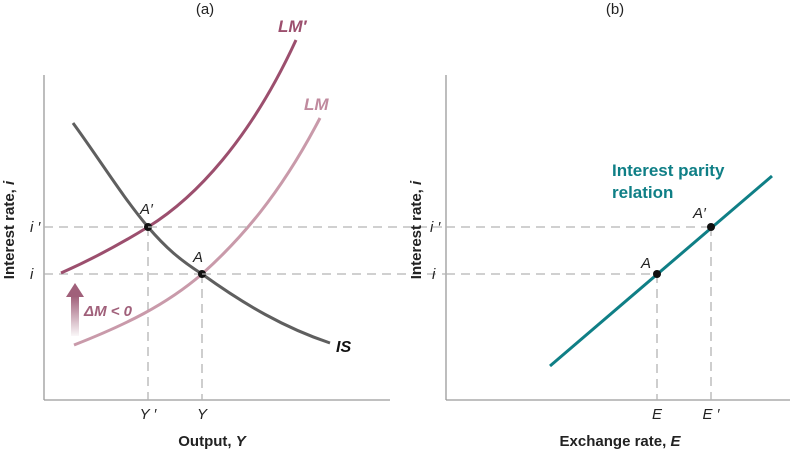  What do you see at coordinates (657, 414) in the screenshot?
I see `panel-b-tick-e: E` at bounding box center [657, 414].